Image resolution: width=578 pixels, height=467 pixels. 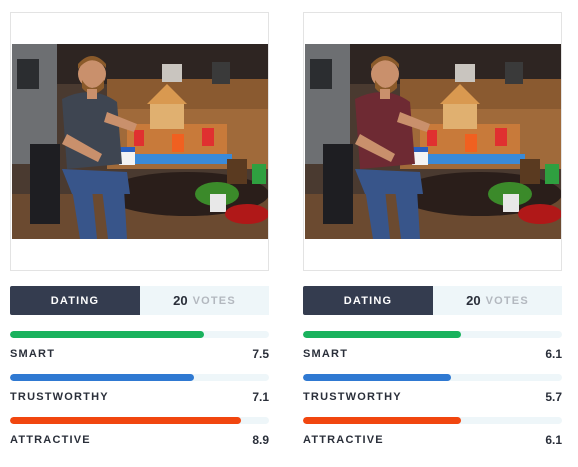 I want to click on metric-smart: SMART 6.1, so click(x=432, y=346).